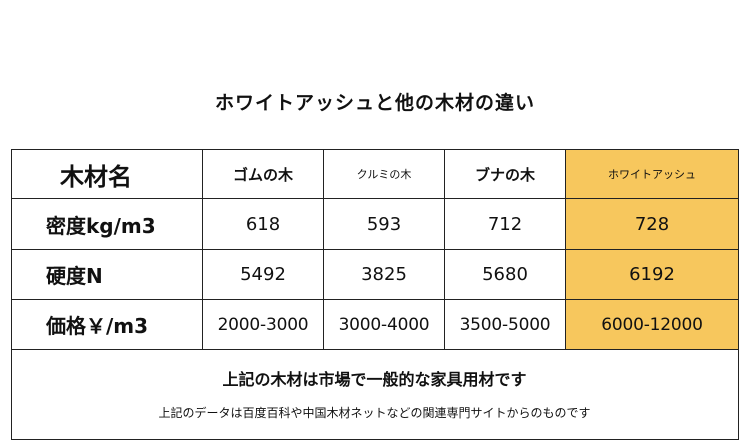  Describe the element at coordinates (384, 275) in the screenshot. I see `cell-hardness-walnut: 3825` at that location.